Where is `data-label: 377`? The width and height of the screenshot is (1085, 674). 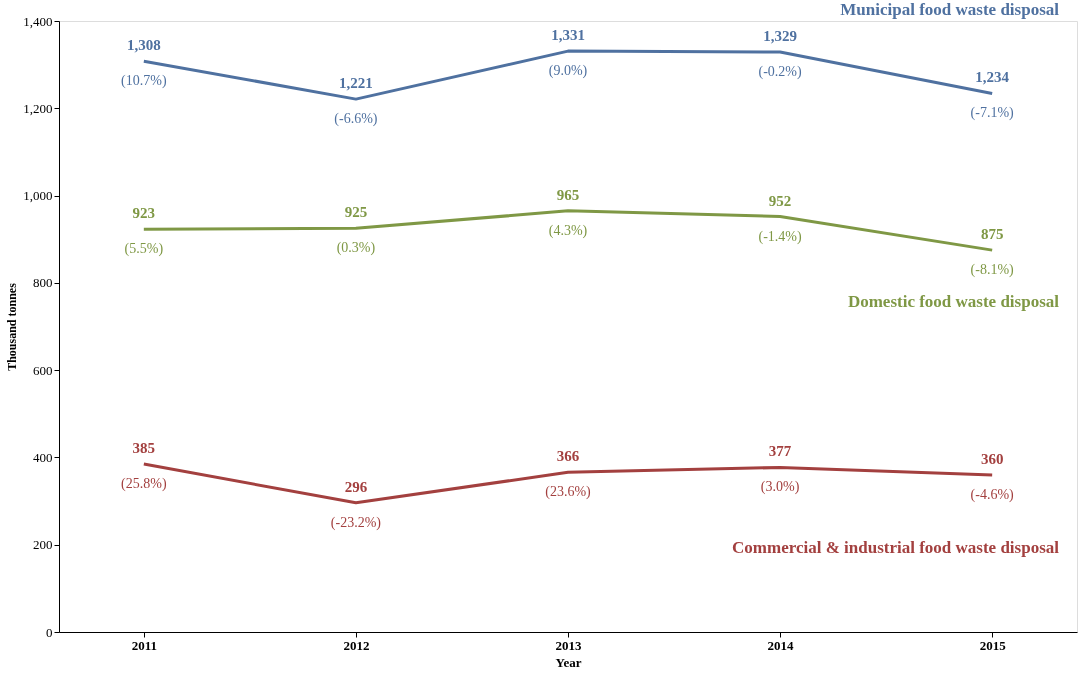
data-label: 377 is located at coordinates (780, 451).